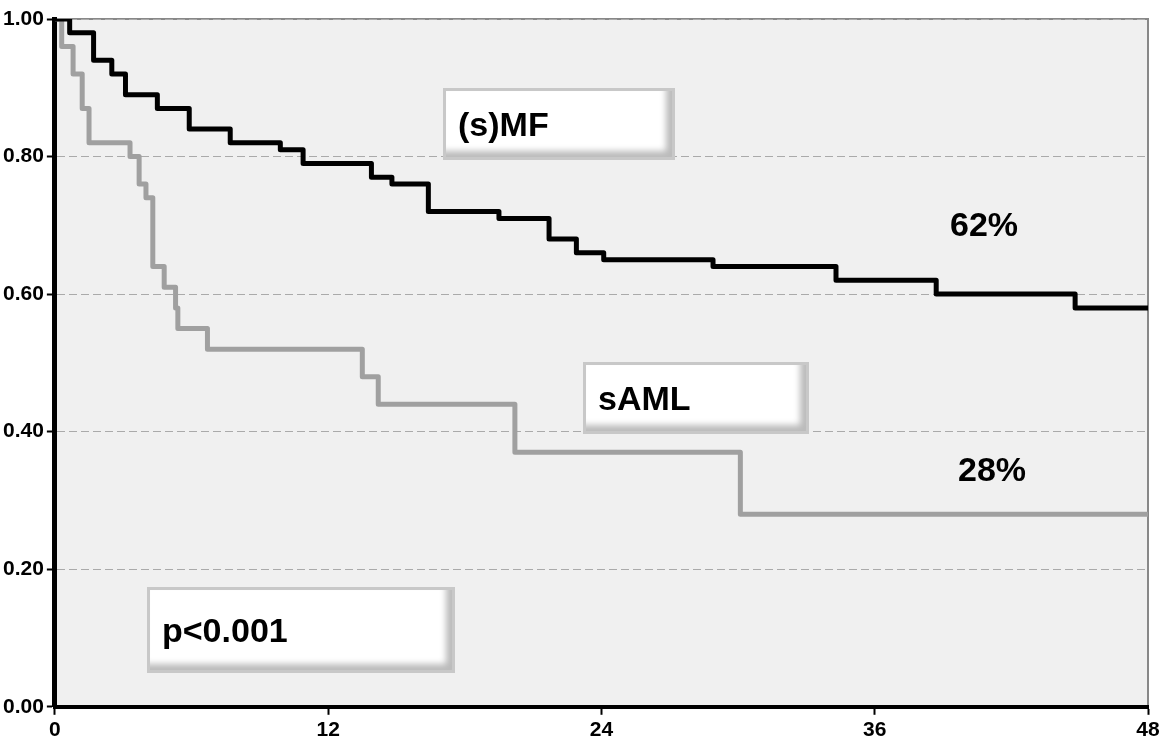  What do you see at coordinates (559, 124) in the screenshot?
I see `label-box: (s)MF` at bounding box center [559, 124].